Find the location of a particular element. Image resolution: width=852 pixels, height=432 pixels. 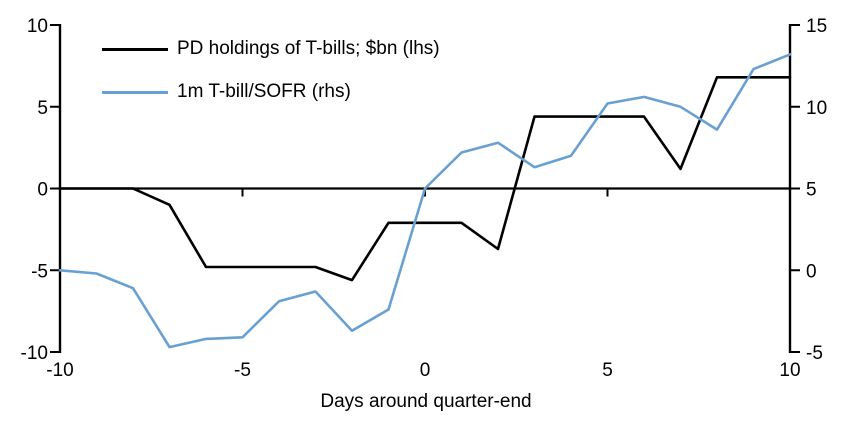

left-tick-label: 0 is located at coordinates (42, 190).